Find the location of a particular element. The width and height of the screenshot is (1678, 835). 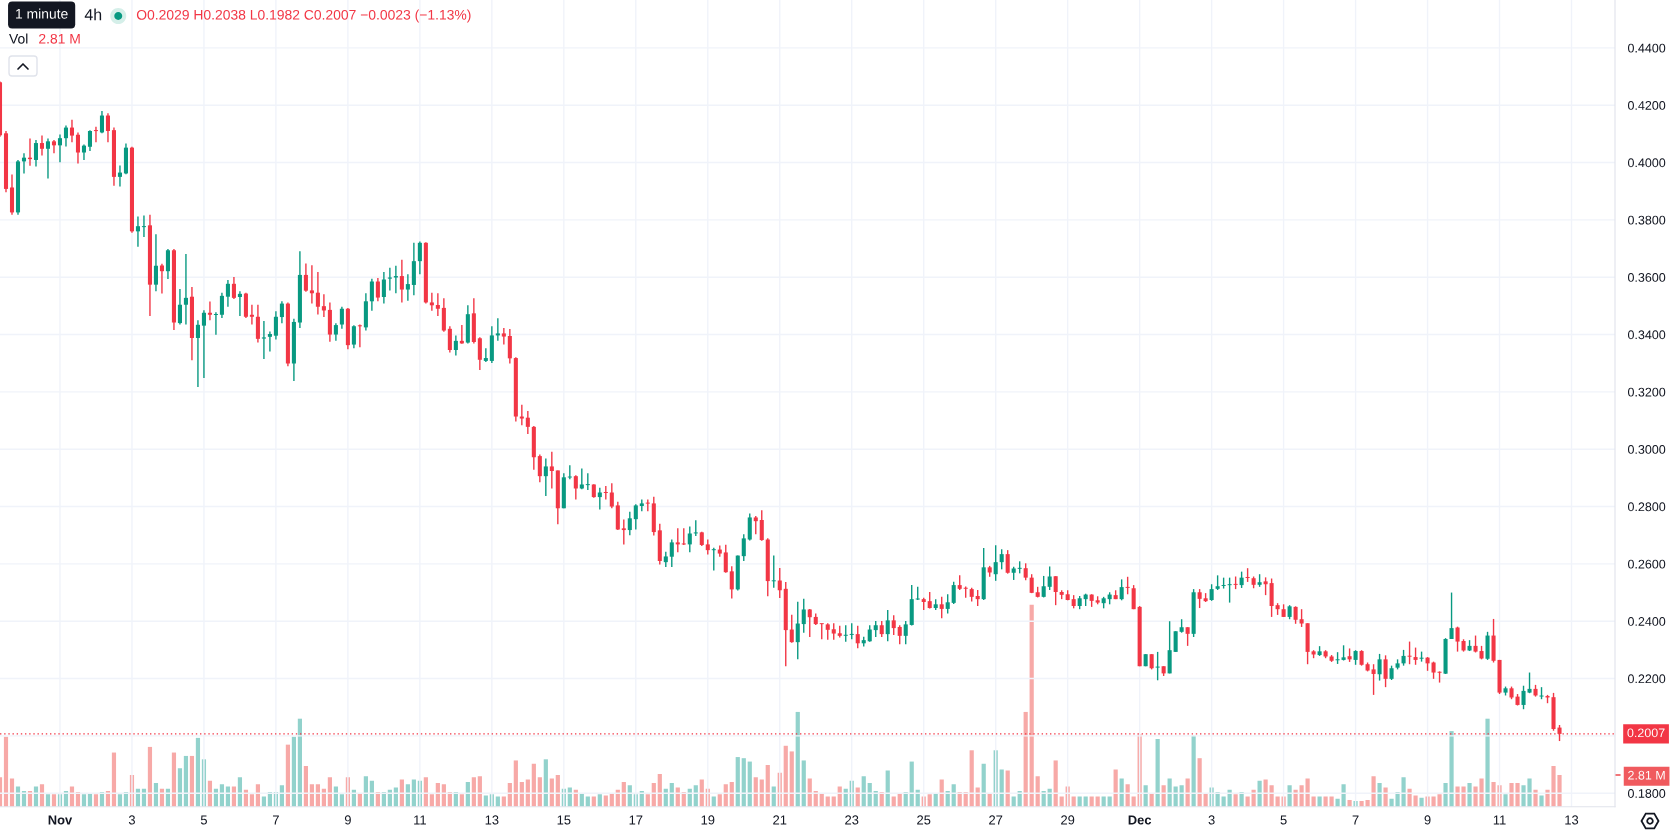

x-tick-label: 19 is located at coordinates (708, 820).